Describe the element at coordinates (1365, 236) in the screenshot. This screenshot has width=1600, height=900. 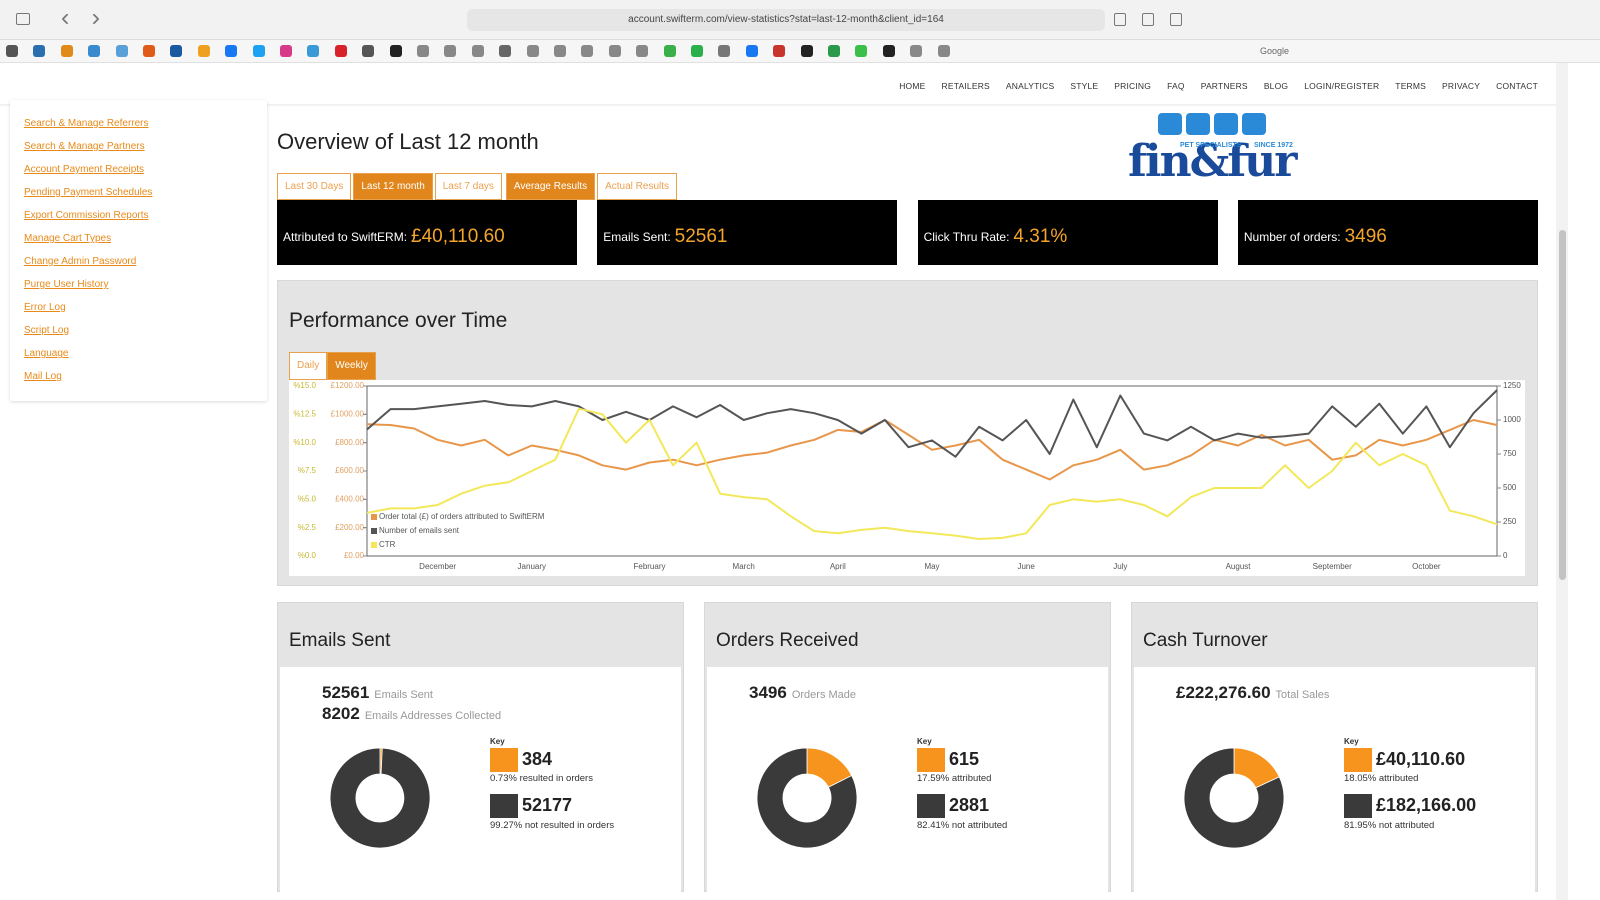
I see `stat-value: 3496` at that location.